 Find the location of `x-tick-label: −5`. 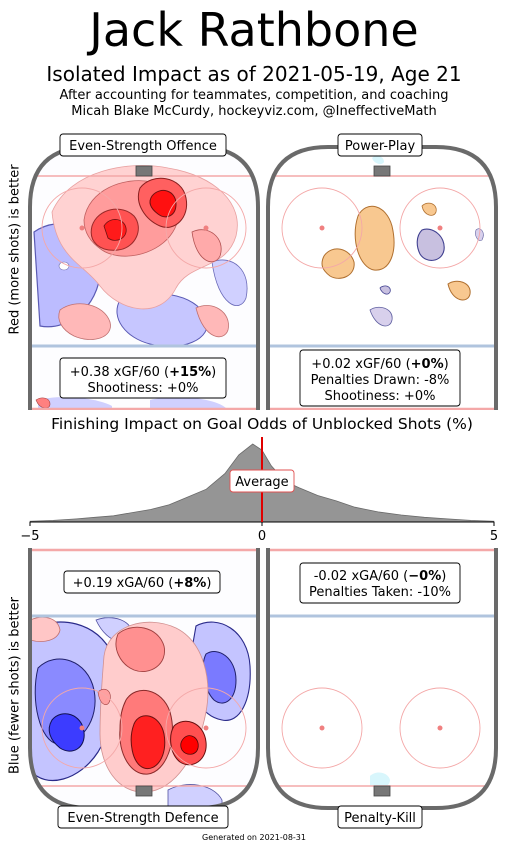

x-tick-label: −5 is located at coordinates (29, 536).